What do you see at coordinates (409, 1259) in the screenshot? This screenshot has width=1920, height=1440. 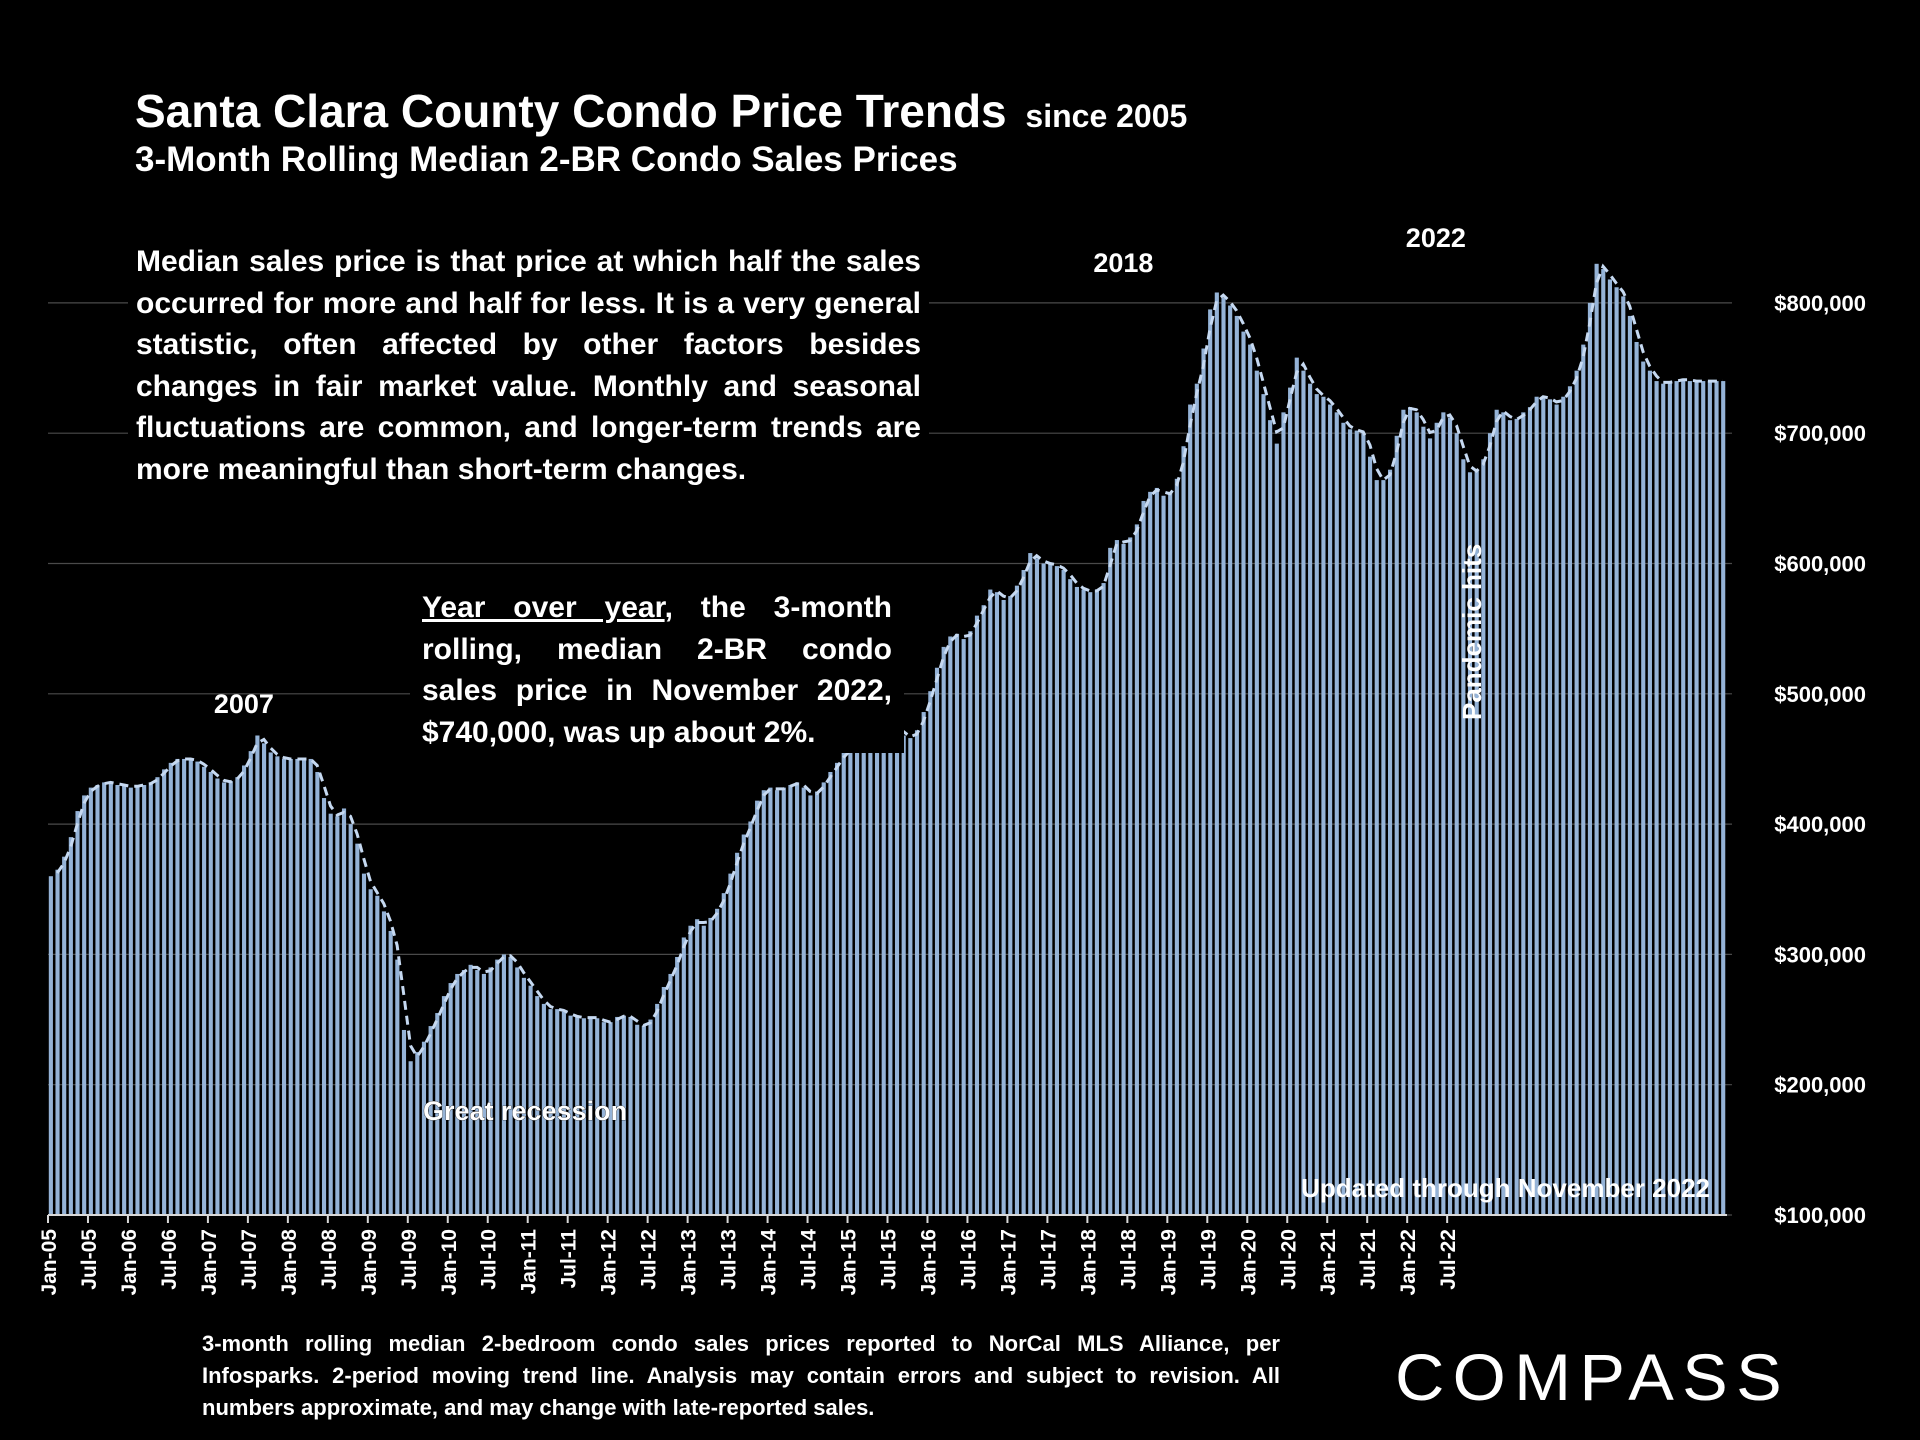 I see `x-tick-label: Jul-09` at bounding box center [409, 1259].